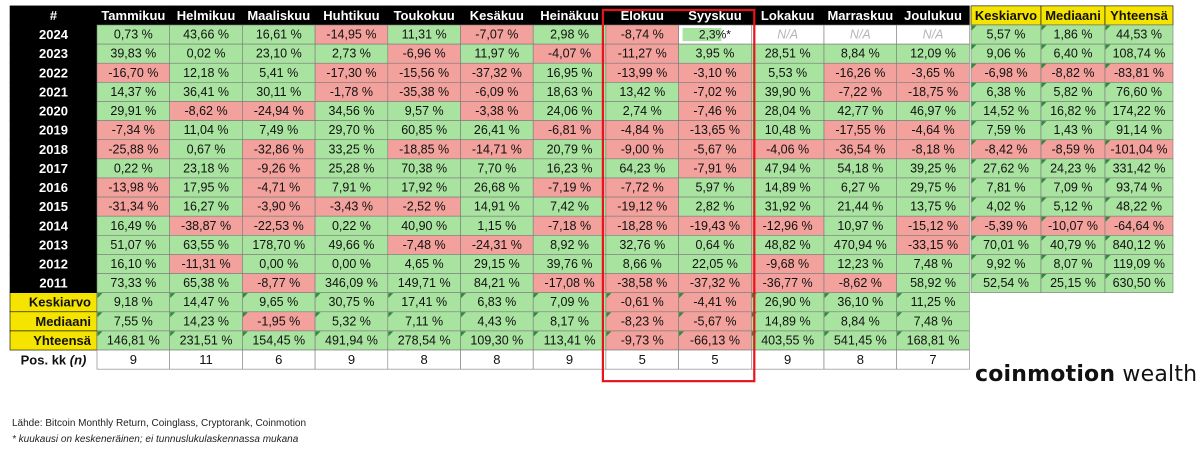 This screenshot has height=464, width=1200. What do you see at coordinates (933, 149) in the screenshot?
I see `return-value: -8,18 %` at bounding box center [933, 149].